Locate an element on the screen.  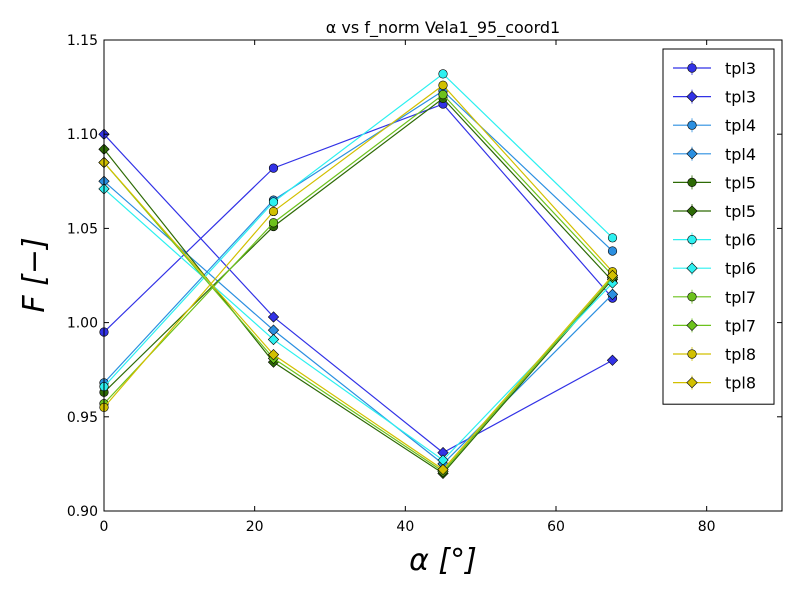
x-tick-label: 20 is located at coordinates (255, 527).